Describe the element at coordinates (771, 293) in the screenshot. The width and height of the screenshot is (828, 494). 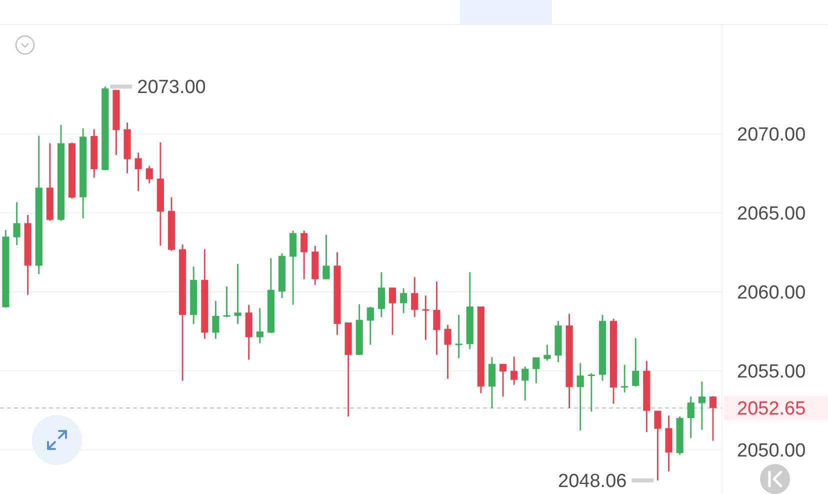
I see `y-tick-label: 2060.00` at that location.